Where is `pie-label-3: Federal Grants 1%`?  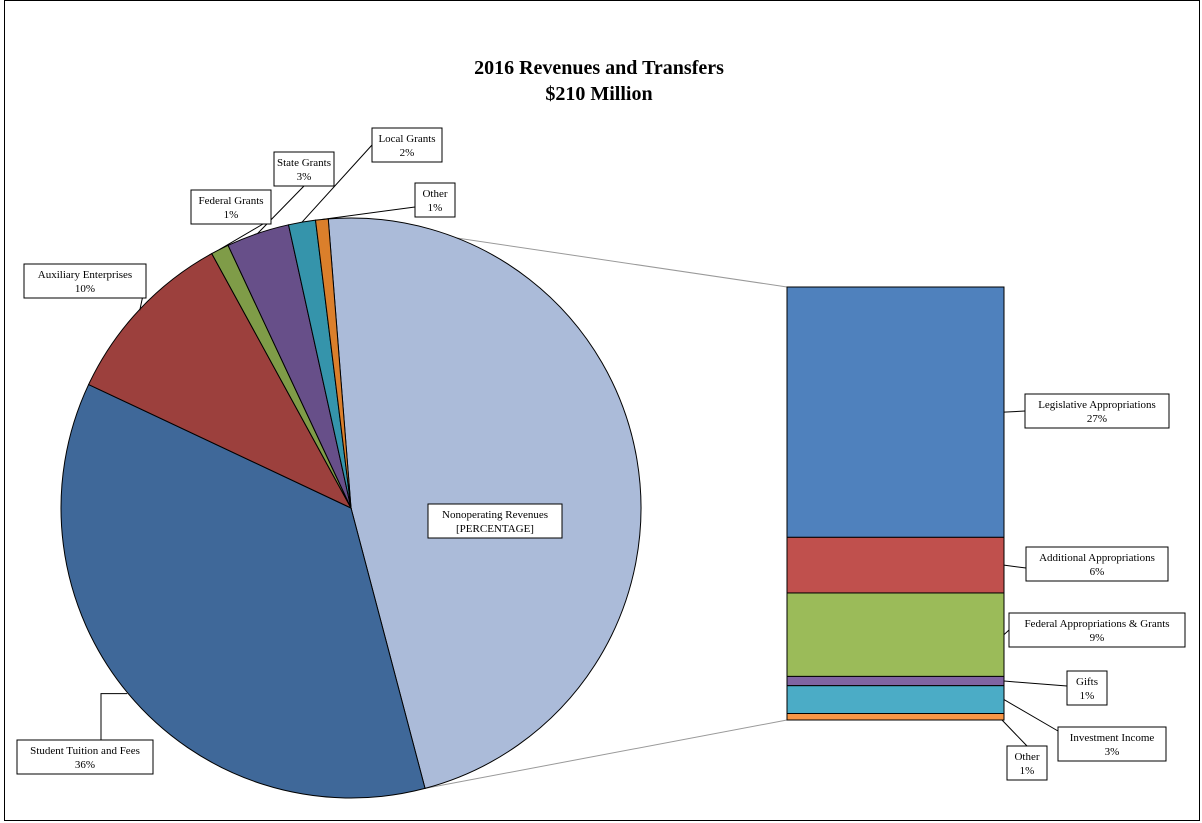 pie-label-3: Federal Grants 1% is located at coordinates (231, 207).